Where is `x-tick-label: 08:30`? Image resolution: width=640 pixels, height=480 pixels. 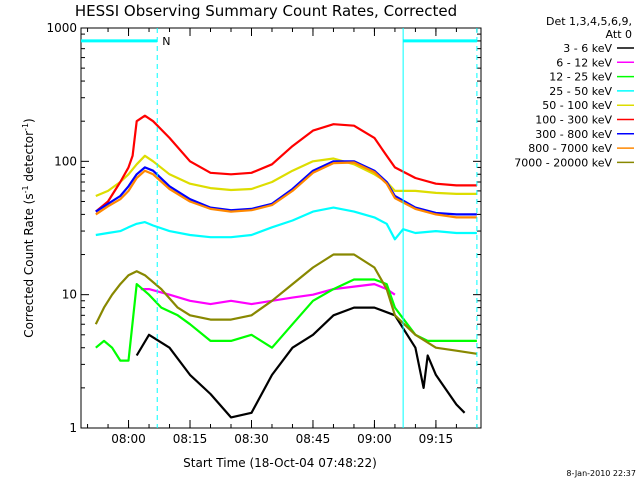 x-tick-label: 08:30 is located at coordinates (251, 439).